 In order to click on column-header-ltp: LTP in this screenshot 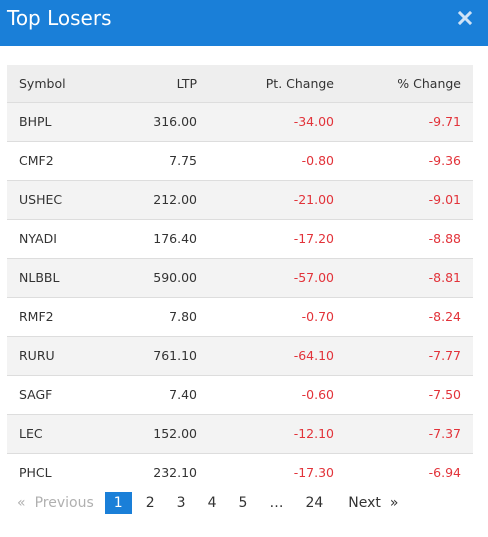, I will do `click(186, 83)`.